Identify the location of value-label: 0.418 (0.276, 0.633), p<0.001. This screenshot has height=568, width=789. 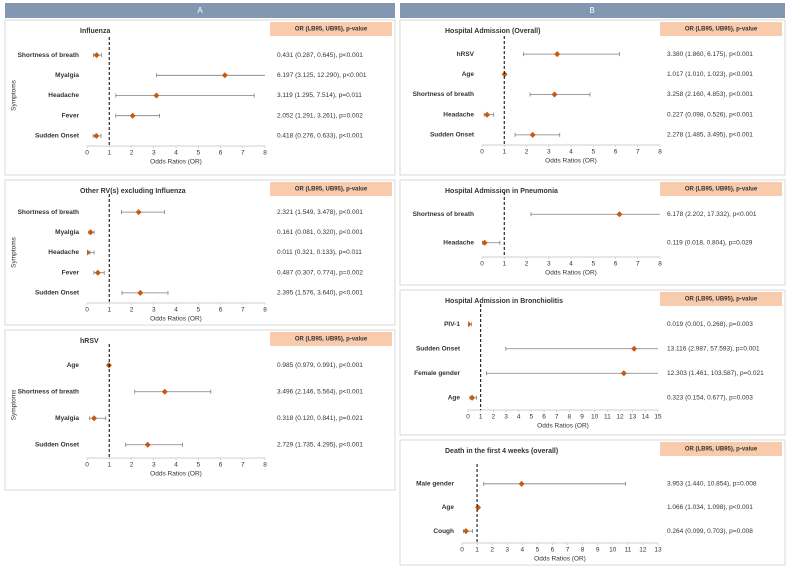
(320, 136).